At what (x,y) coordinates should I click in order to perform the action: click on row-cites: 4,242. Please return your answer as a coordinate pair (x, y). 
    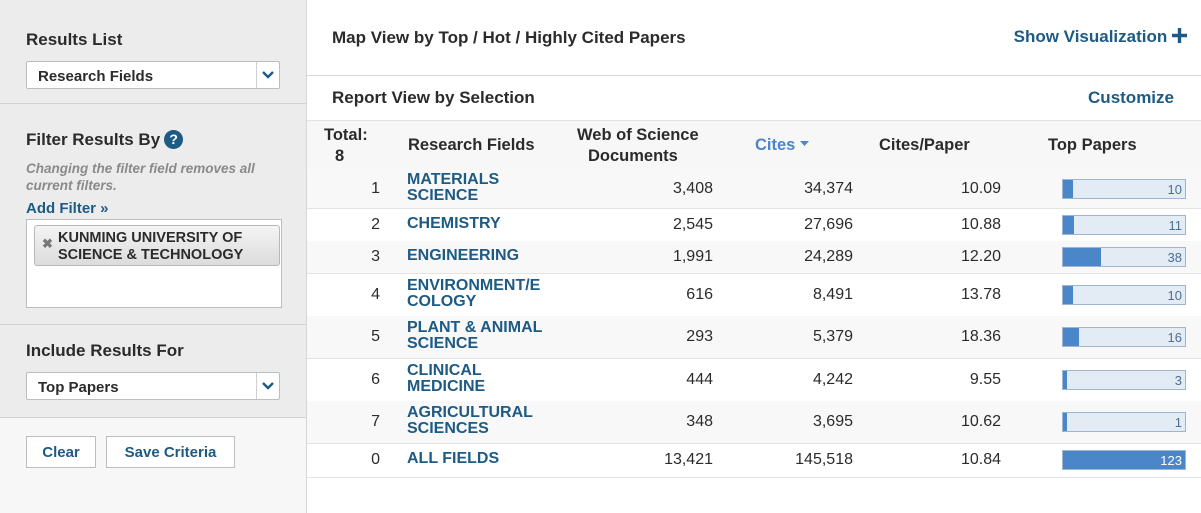
    Looking at the image, I should click on (832, 379).